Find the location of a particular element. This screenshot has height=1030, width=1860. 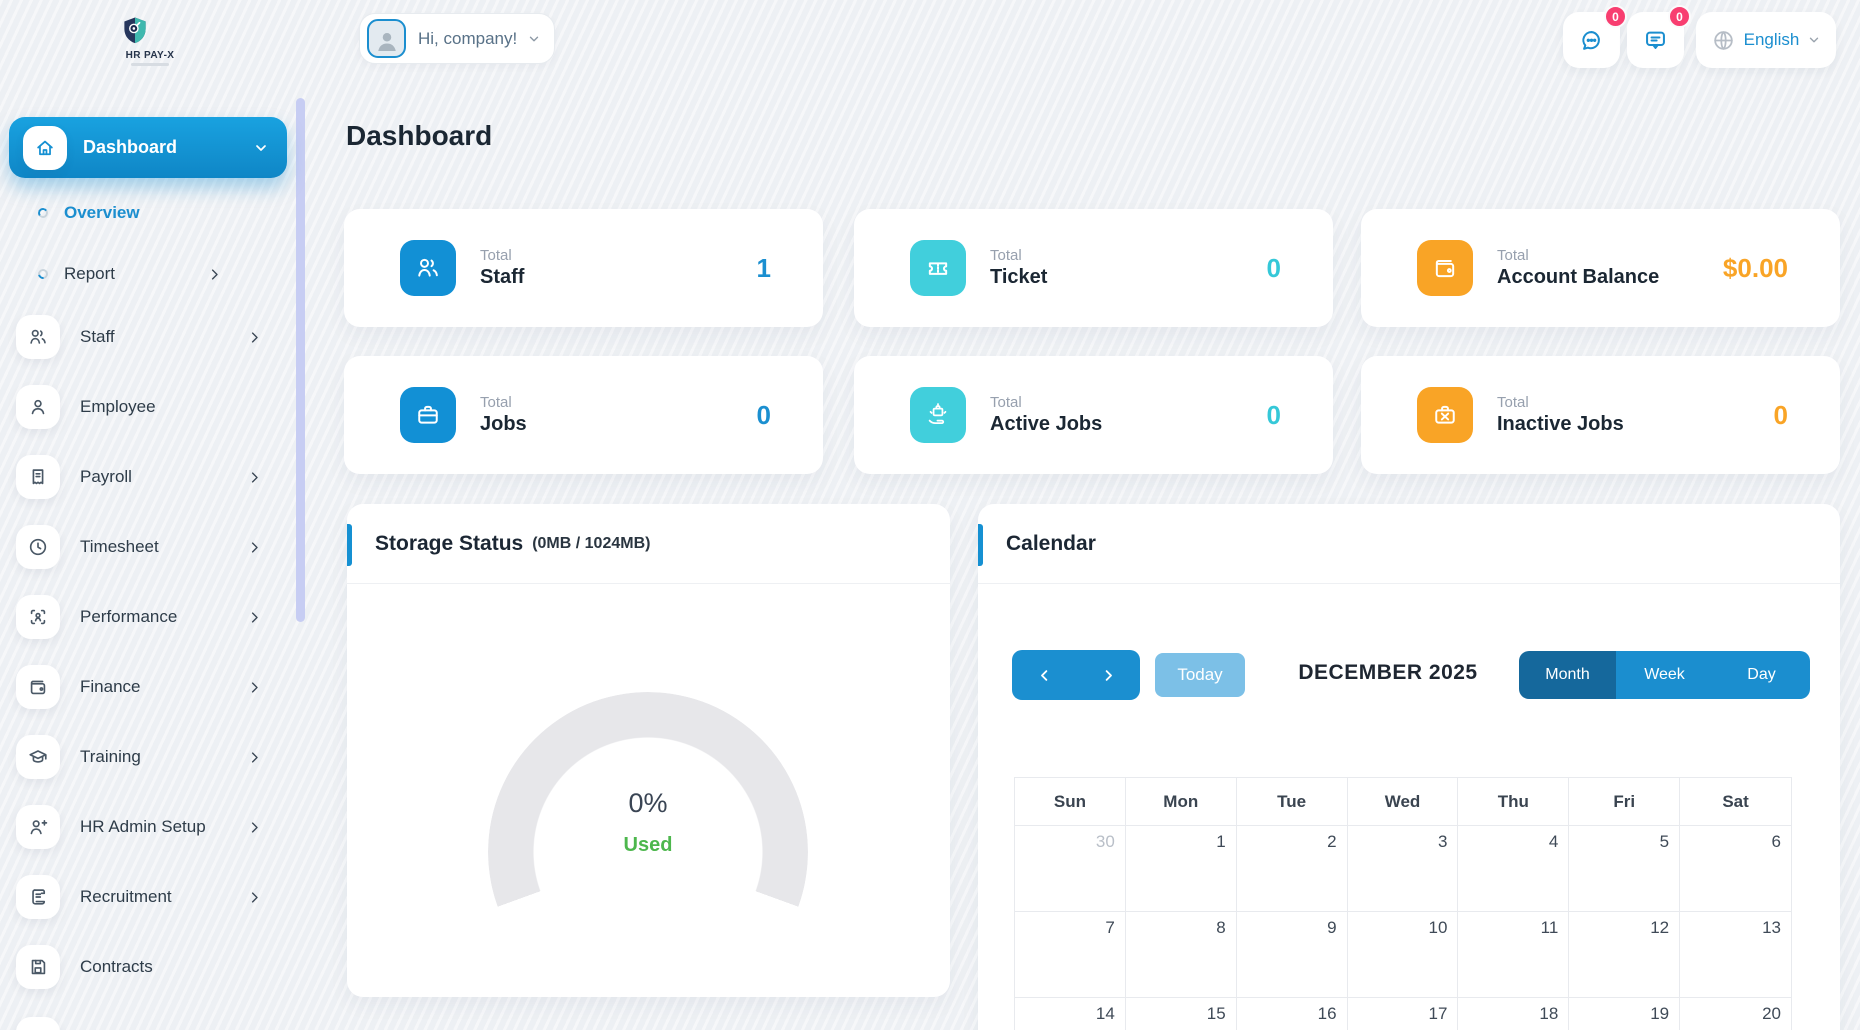

calendar-day-cell: 8 is located at coordinates (1181, 955).